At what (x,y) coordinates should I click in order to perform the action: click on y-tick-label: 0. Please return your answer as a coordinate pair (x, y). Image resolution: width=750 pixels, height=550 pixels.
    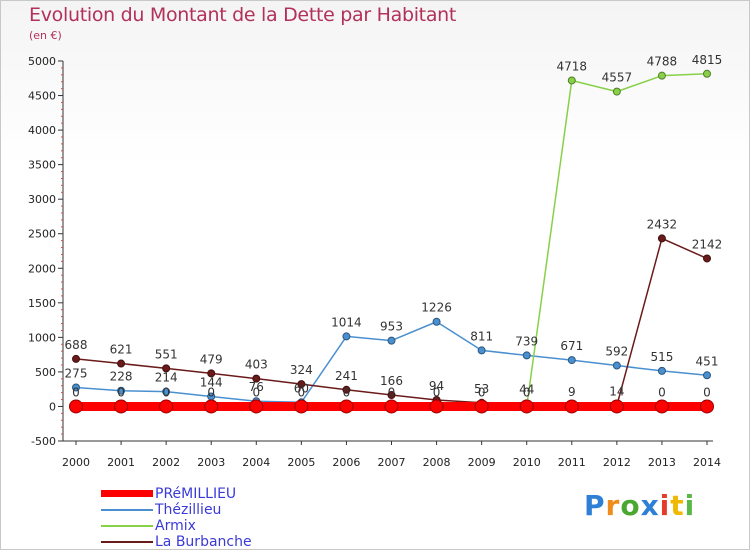
    Looking at the image, I should click on (52, 406).